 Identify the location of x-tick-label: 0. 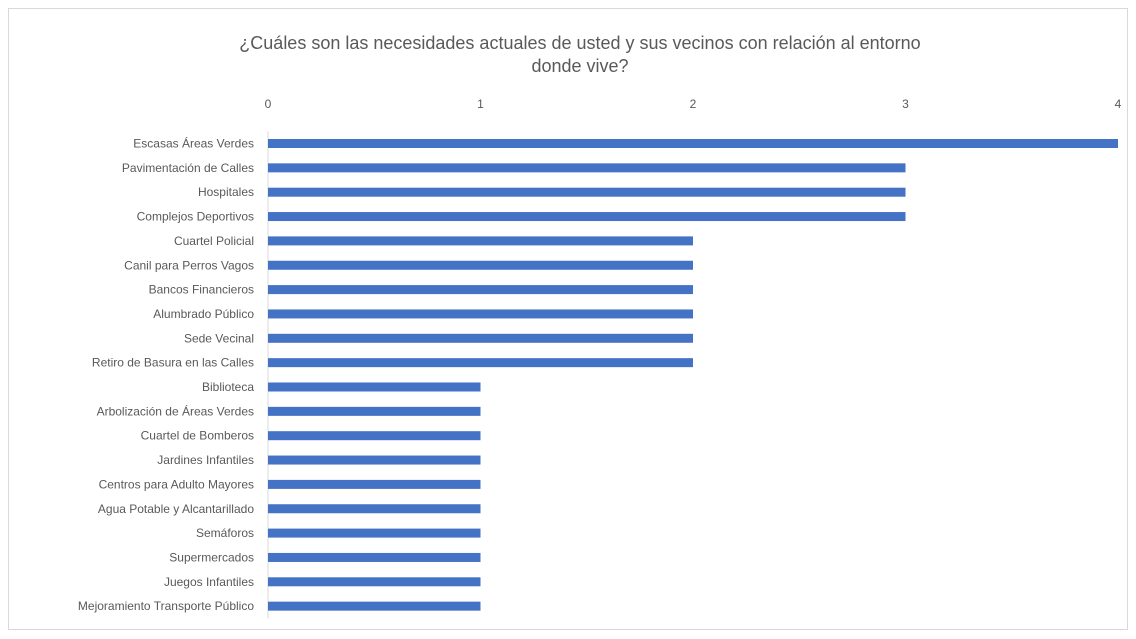
(268, 104).